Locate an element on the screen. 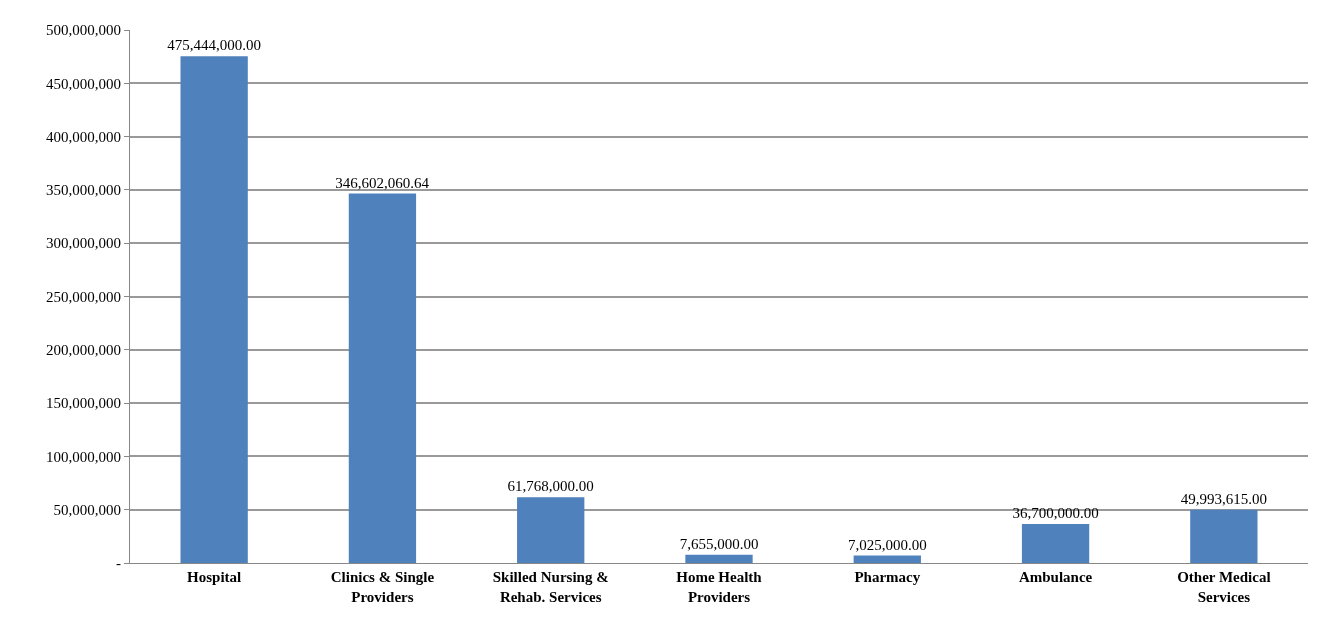 Image resolution: width=1328 pixels, height=623 pixels. y-tick-label: - is located at coordinates (118, 563).